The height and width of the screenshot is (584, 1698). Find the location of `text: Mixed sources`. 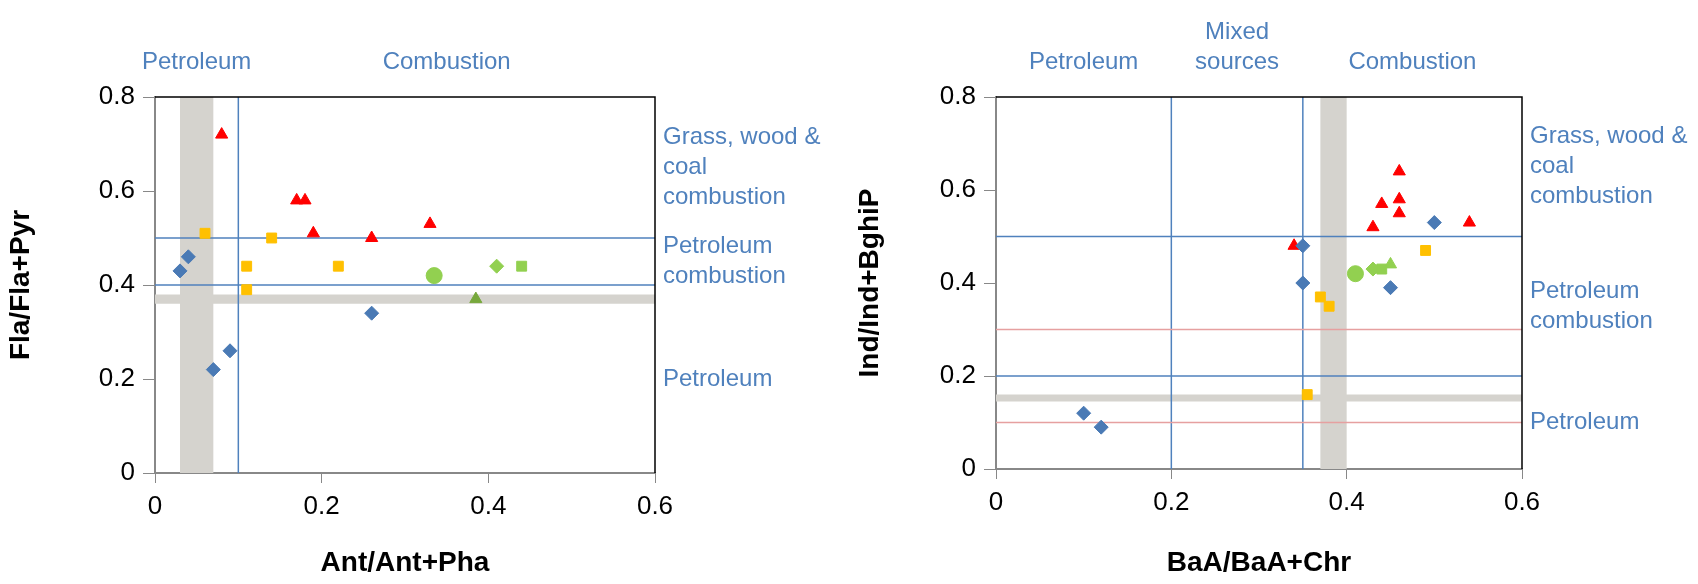

text: Mixed sources is located at coordinates (1237, 45).